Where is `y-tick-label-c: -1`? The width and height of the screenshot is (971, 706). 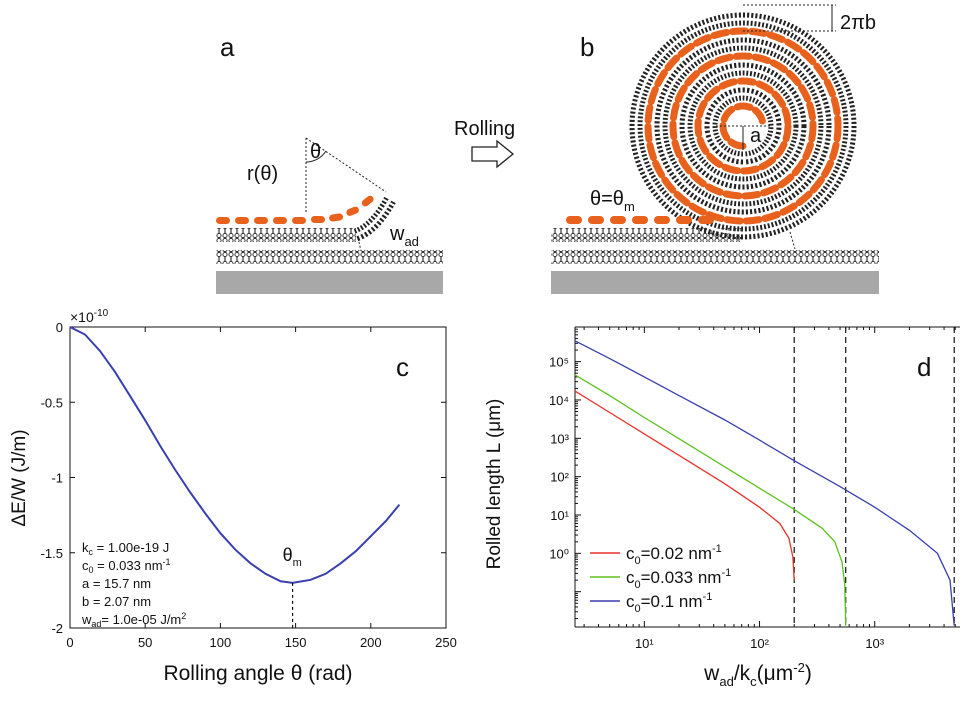 y-tick-label-c: -1 is located at coordinates (57, 478).